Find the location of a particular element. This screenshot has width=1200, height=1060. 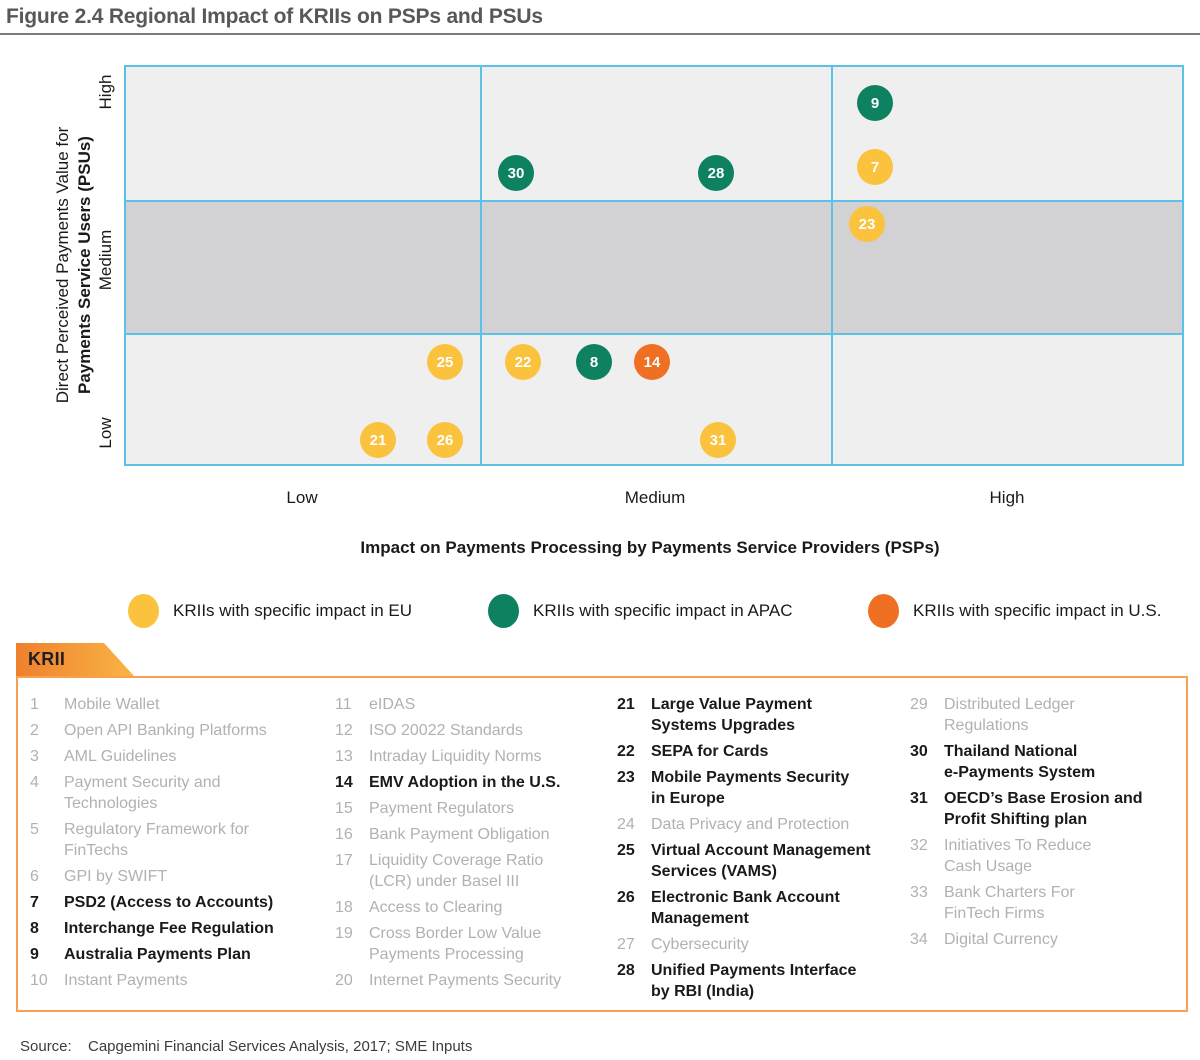

krii-item-label: Digital Currency is located at coordinates (1001, 939).